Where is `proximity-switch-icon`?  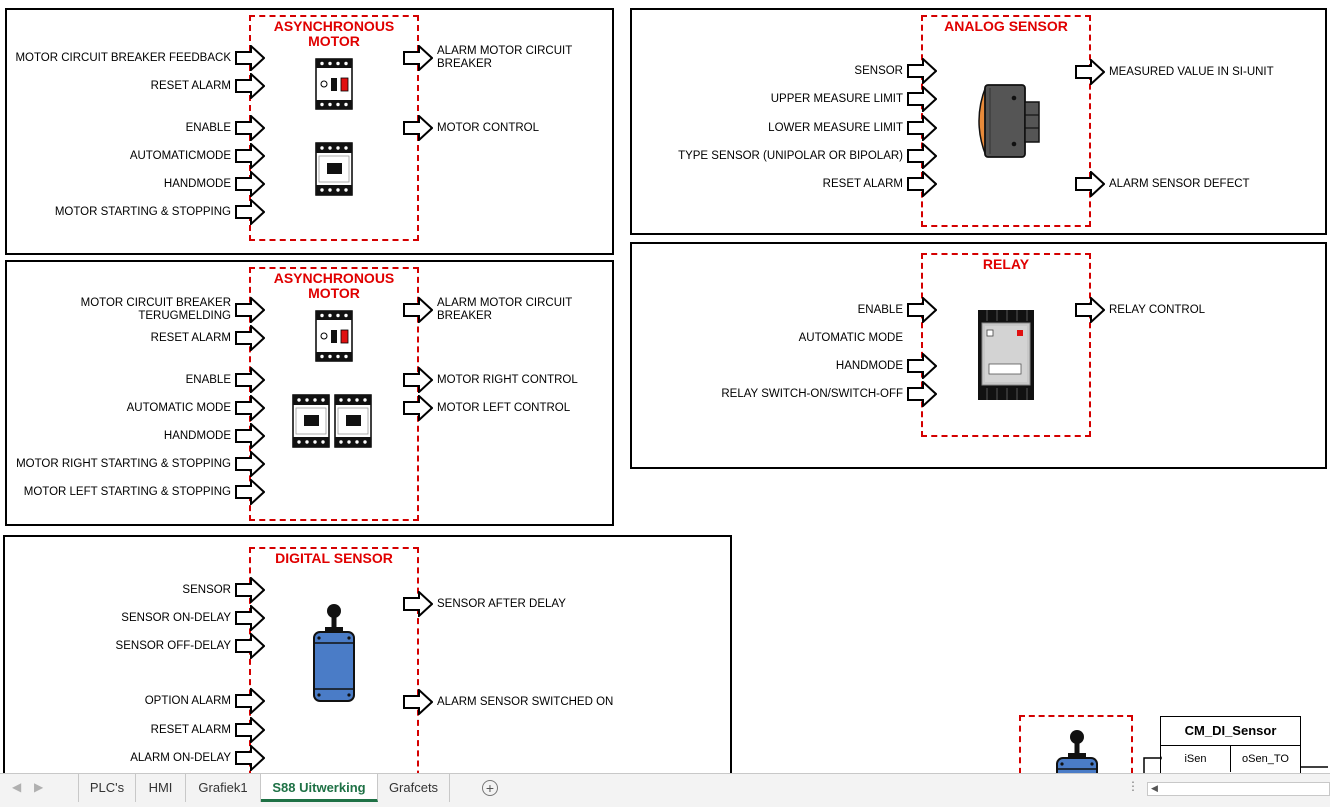 proximity-switch-icon is located at coordinates (334, 653).